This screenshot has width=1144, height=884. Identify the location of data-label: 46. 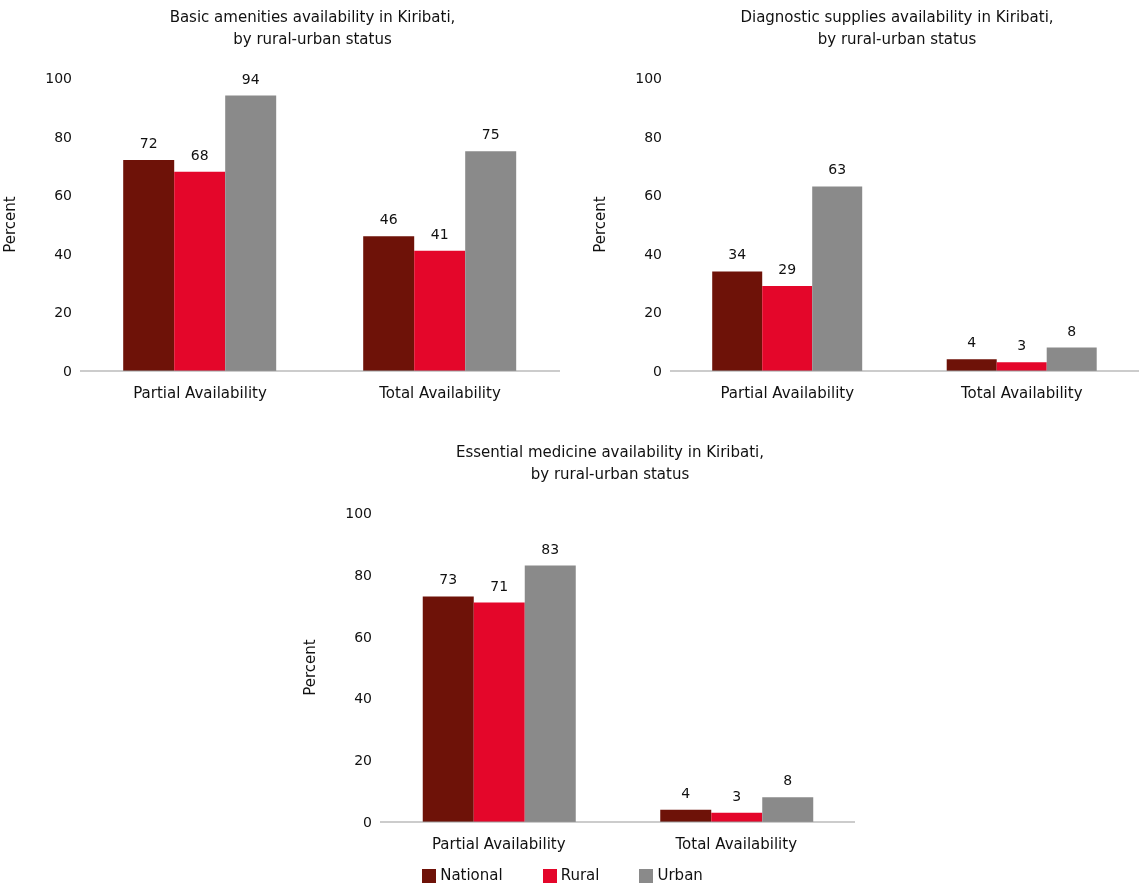
(388, 219).